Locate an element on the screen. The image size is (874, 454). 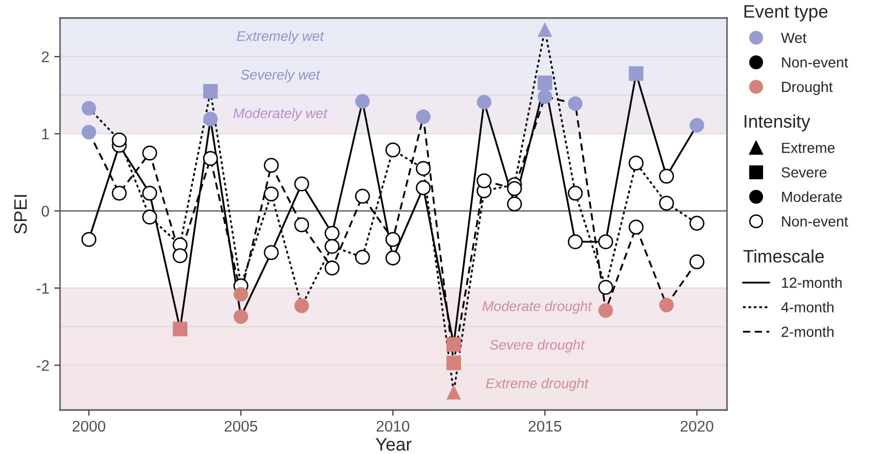
x-tick-label: 2000 is located at coordinates (89, 426).